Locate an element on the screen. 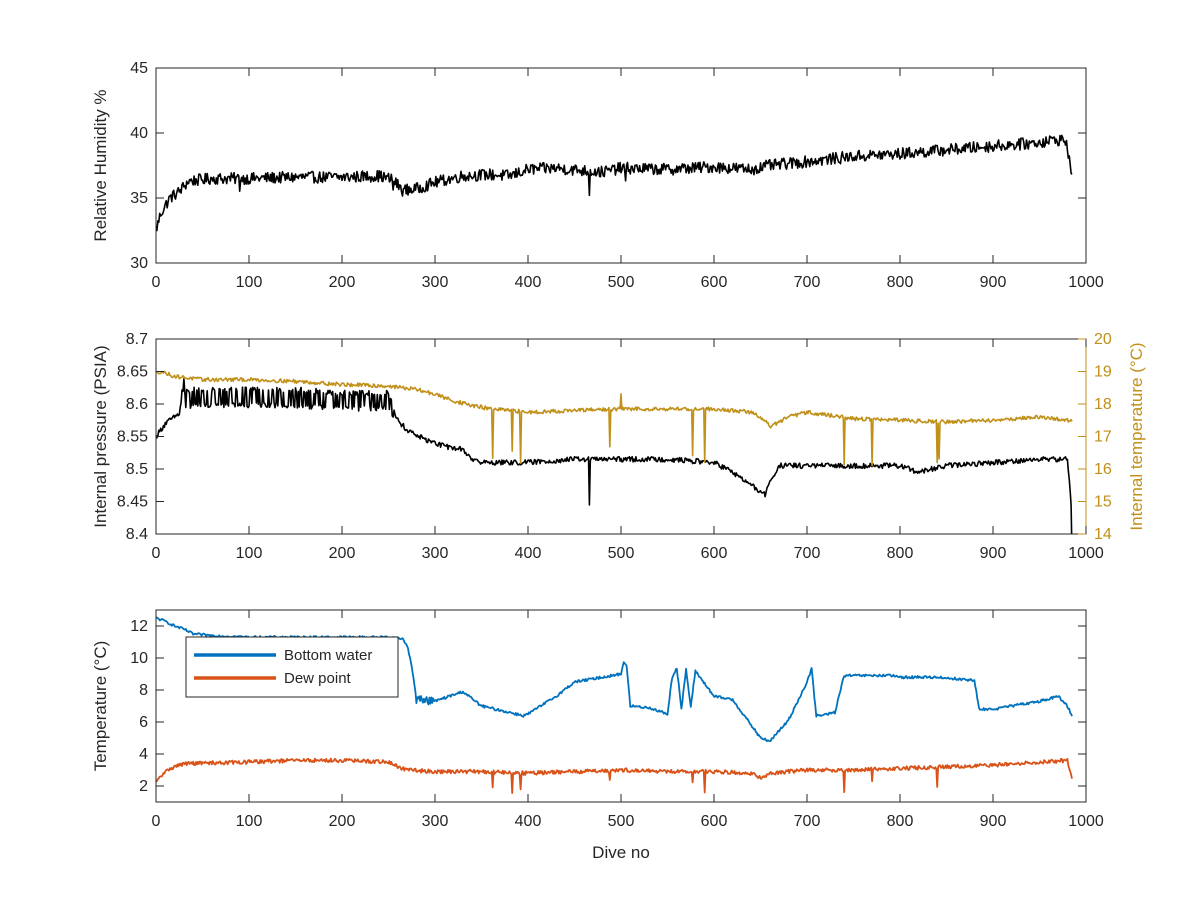 The height and width of the screenshot is (900, 1200). x-axis-label: Dive no is located at coordinates (621, 852).